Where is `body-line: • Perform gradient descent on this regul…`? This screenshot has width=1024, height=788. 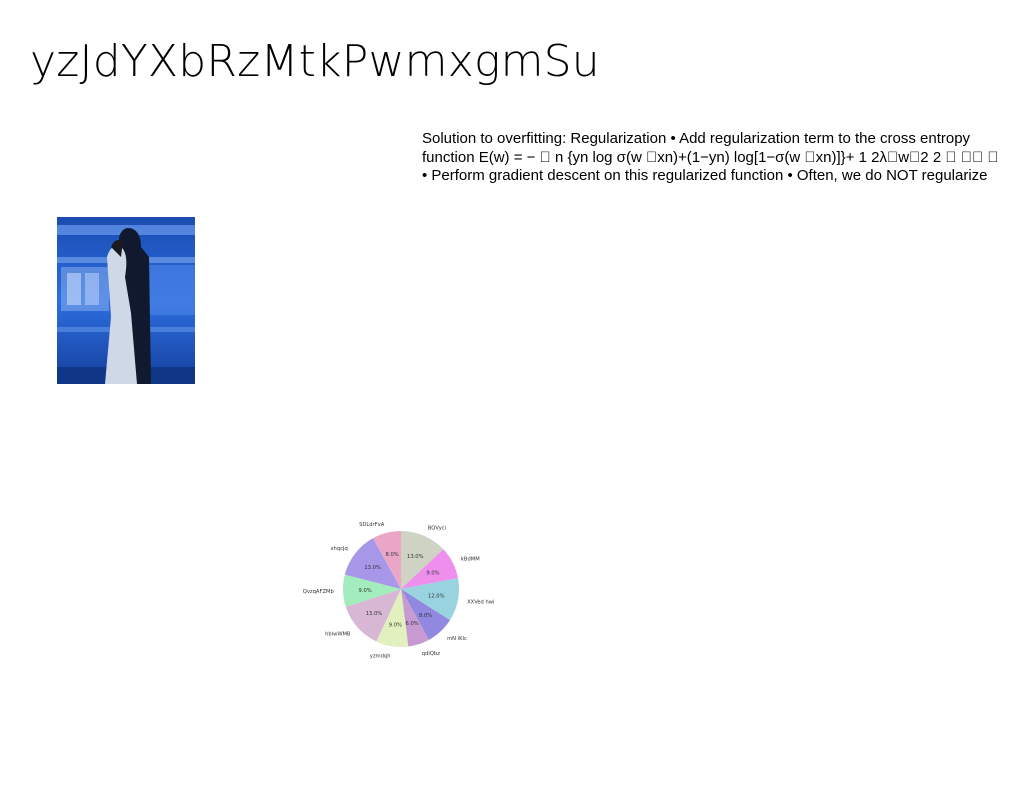 body-line: • Perform gradient descent on this regul… is located at coordinates (705, 175).